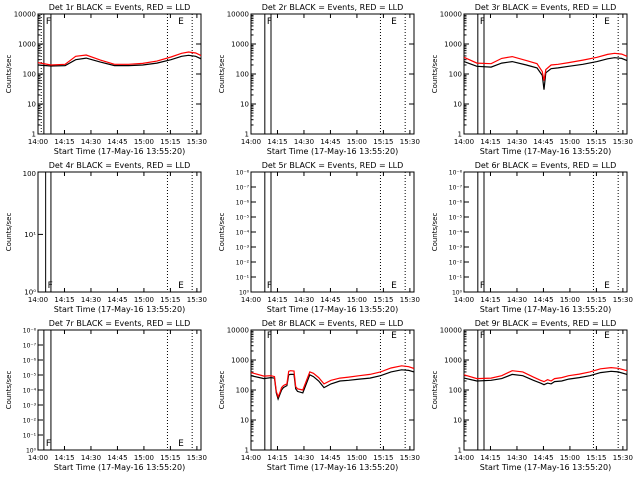  Describe the element at coordinates (244, 293) in the screenshot. I see `y-tick-label: 10⁰` at that location.